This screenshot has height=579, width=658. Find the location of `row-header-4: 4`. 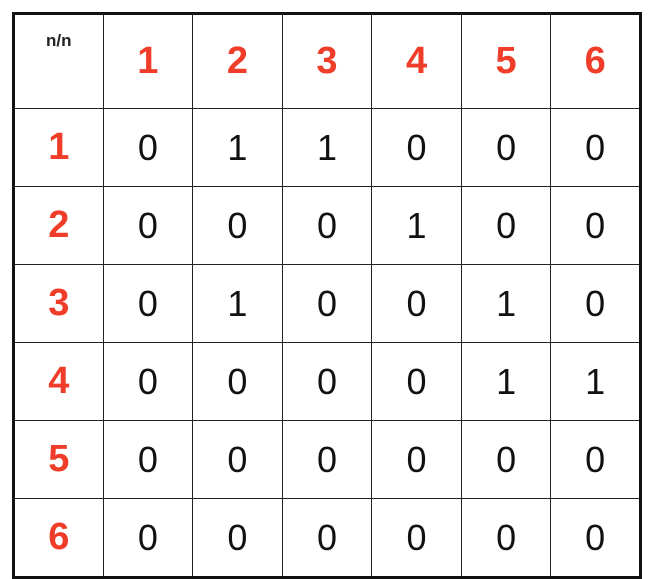

row-header-4: 4 is located at coordinates (58, 381).